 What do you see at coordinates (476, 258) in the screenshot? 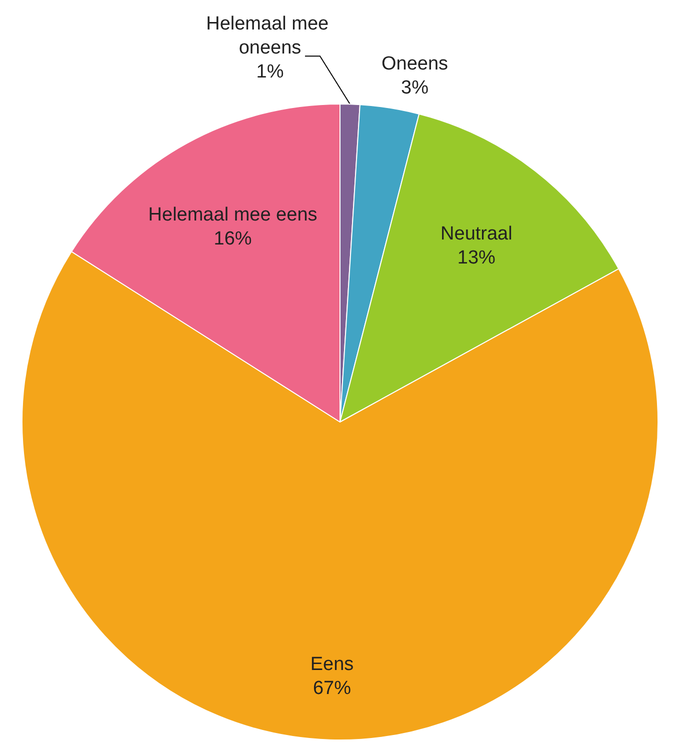
I see `data-label: 13%` at bounding box center [476, 258].